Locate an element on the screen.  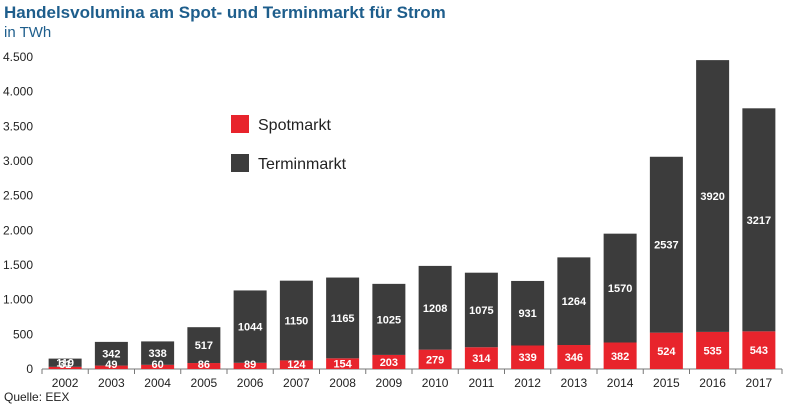
y-tick-label: 2.000 is located at coordinates (18, 230).